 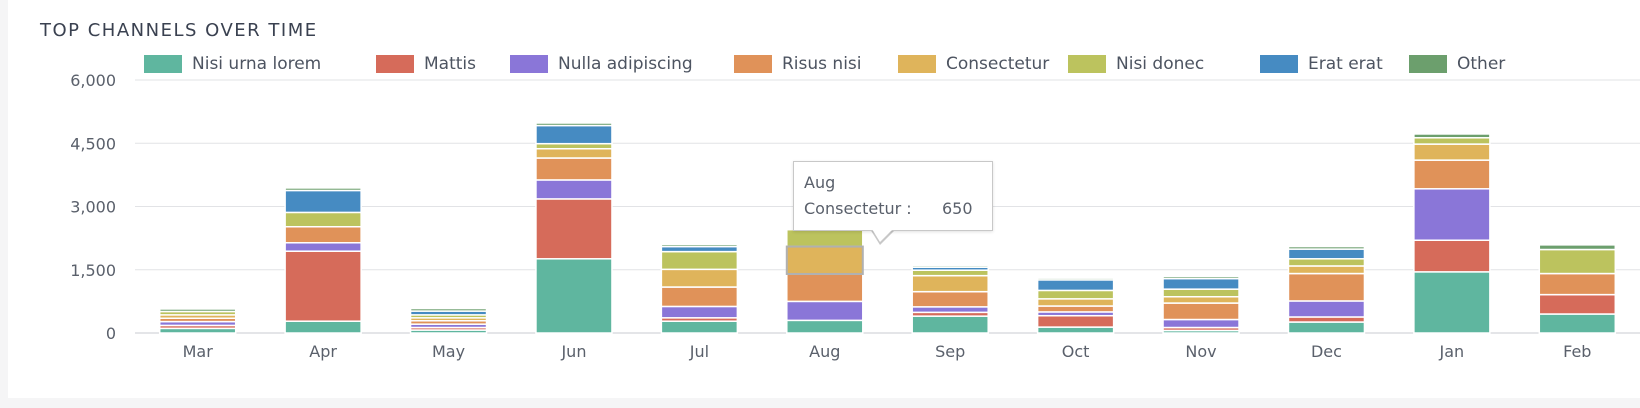 I want to click on x-tick-label: Dec, so click(x=1326, y=351).